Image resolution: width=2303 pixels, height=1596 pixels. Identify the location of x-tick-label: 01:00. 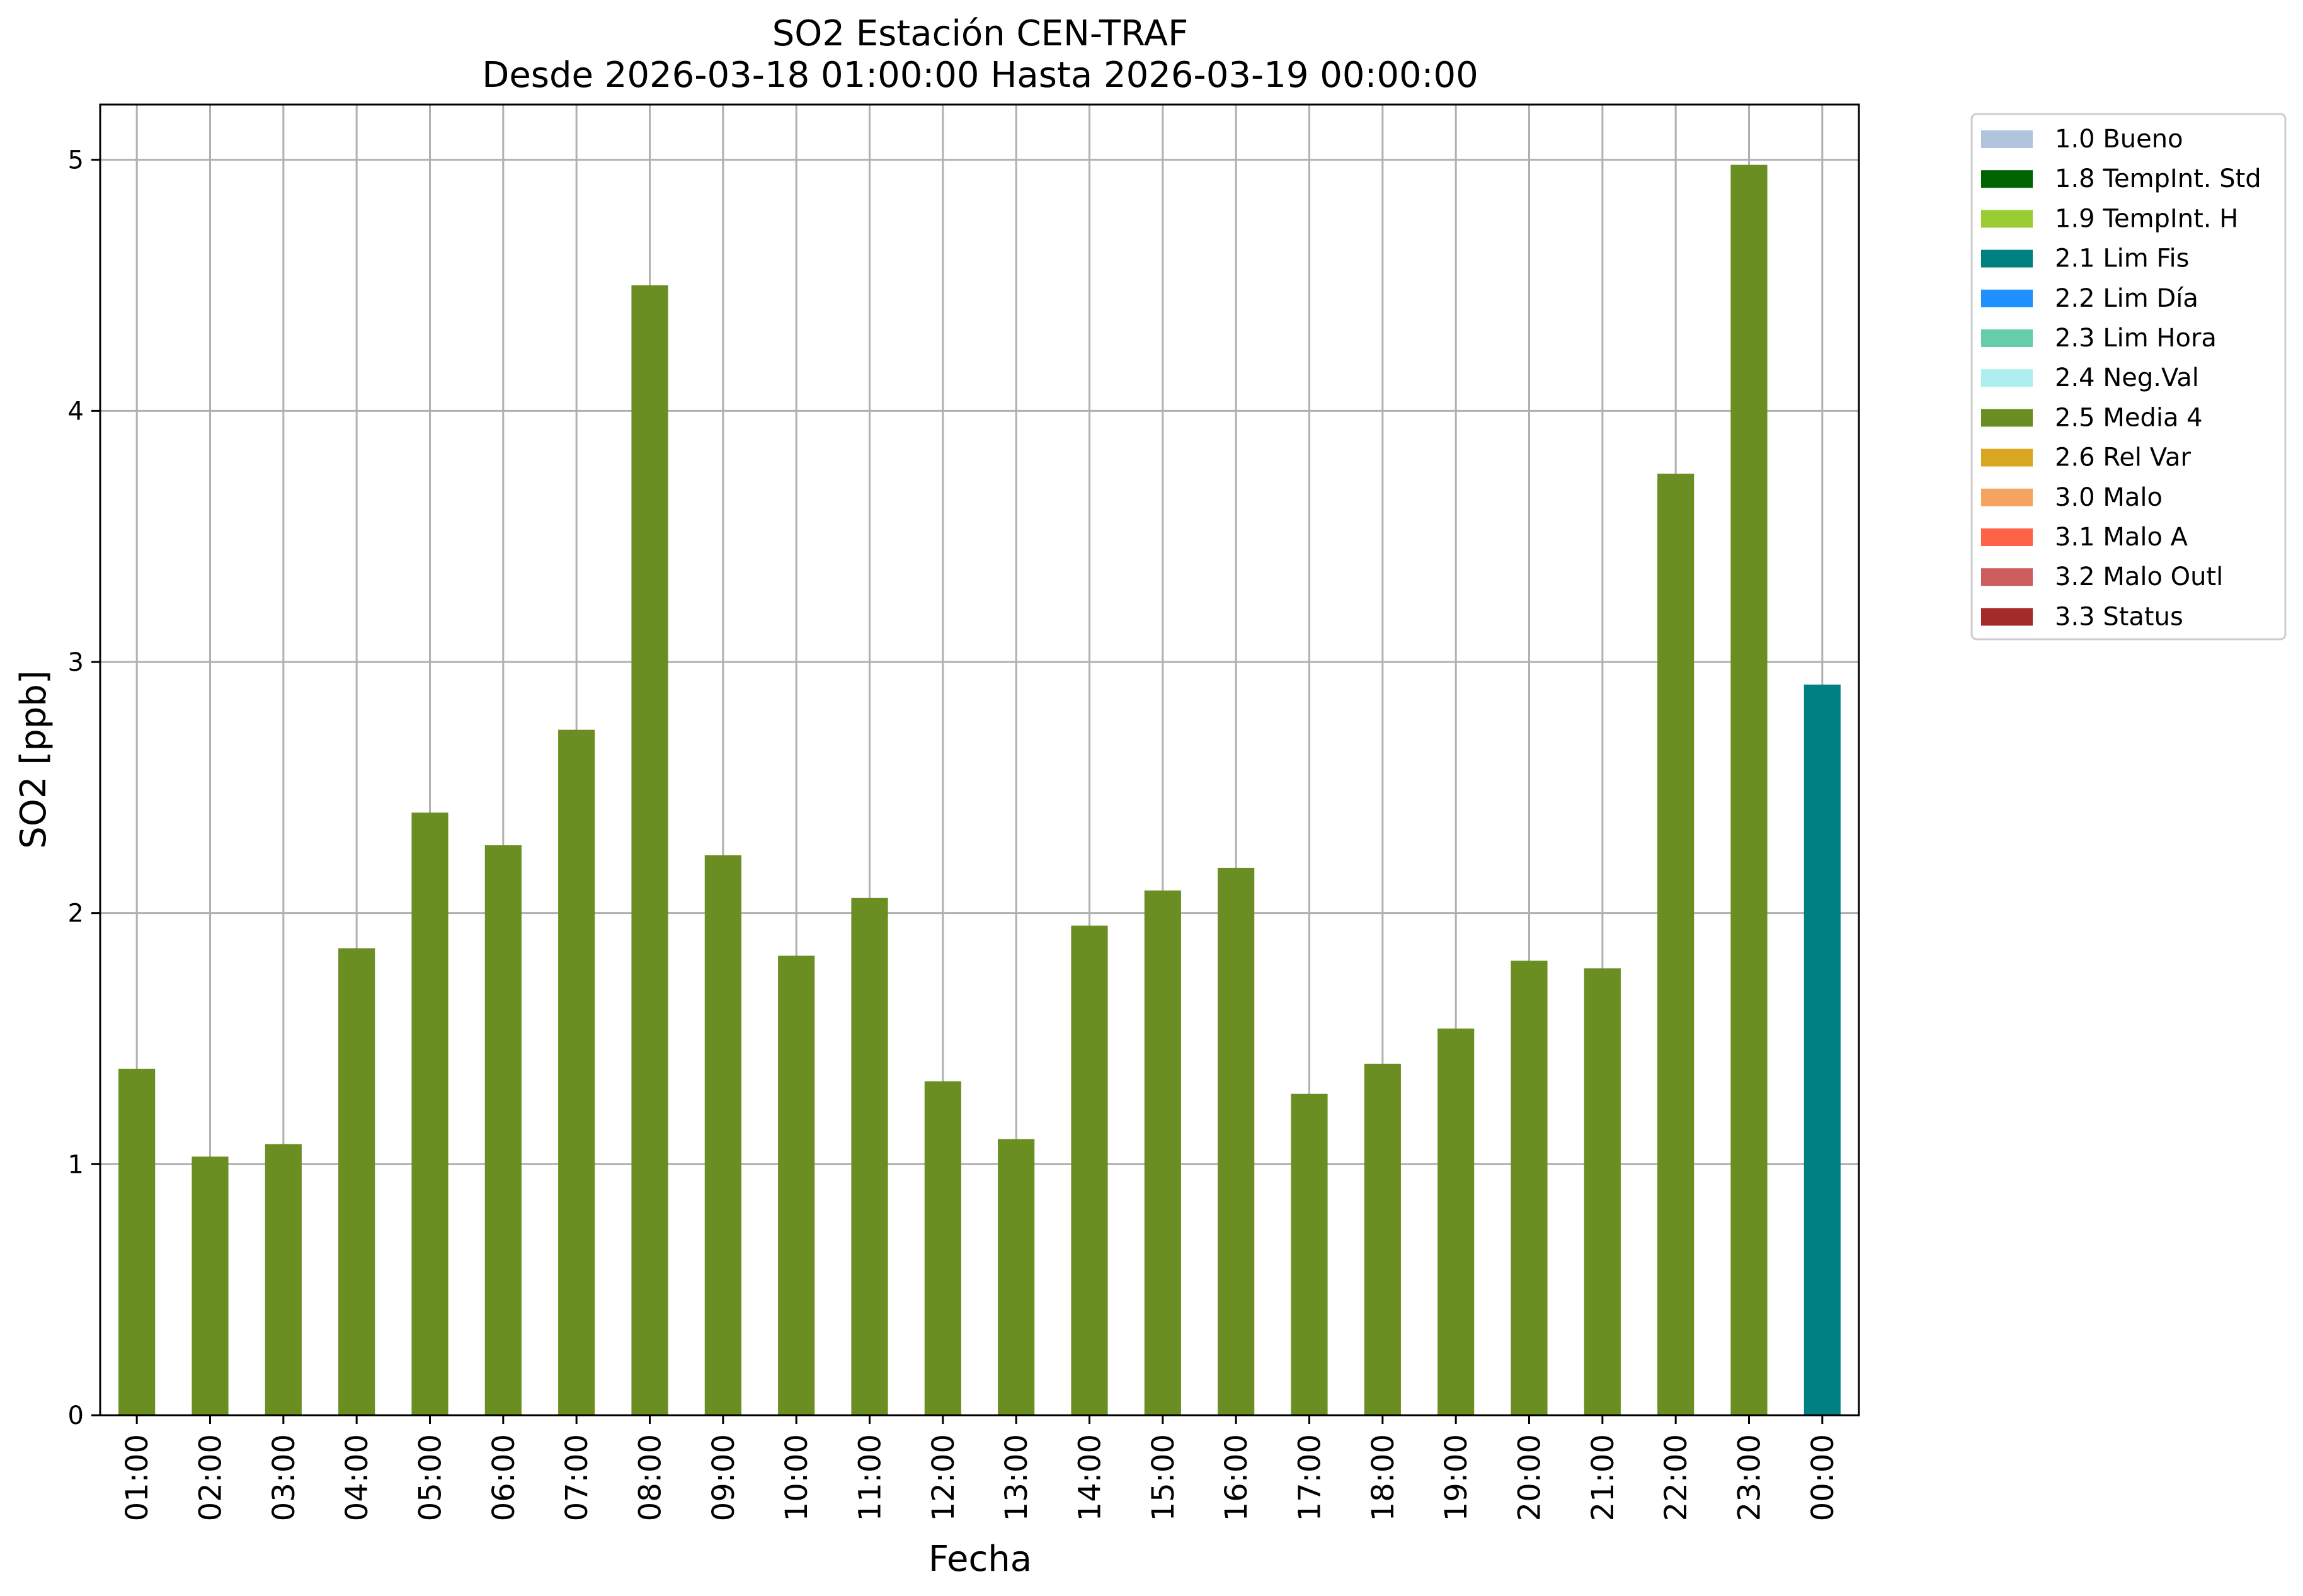
(137, 1477).